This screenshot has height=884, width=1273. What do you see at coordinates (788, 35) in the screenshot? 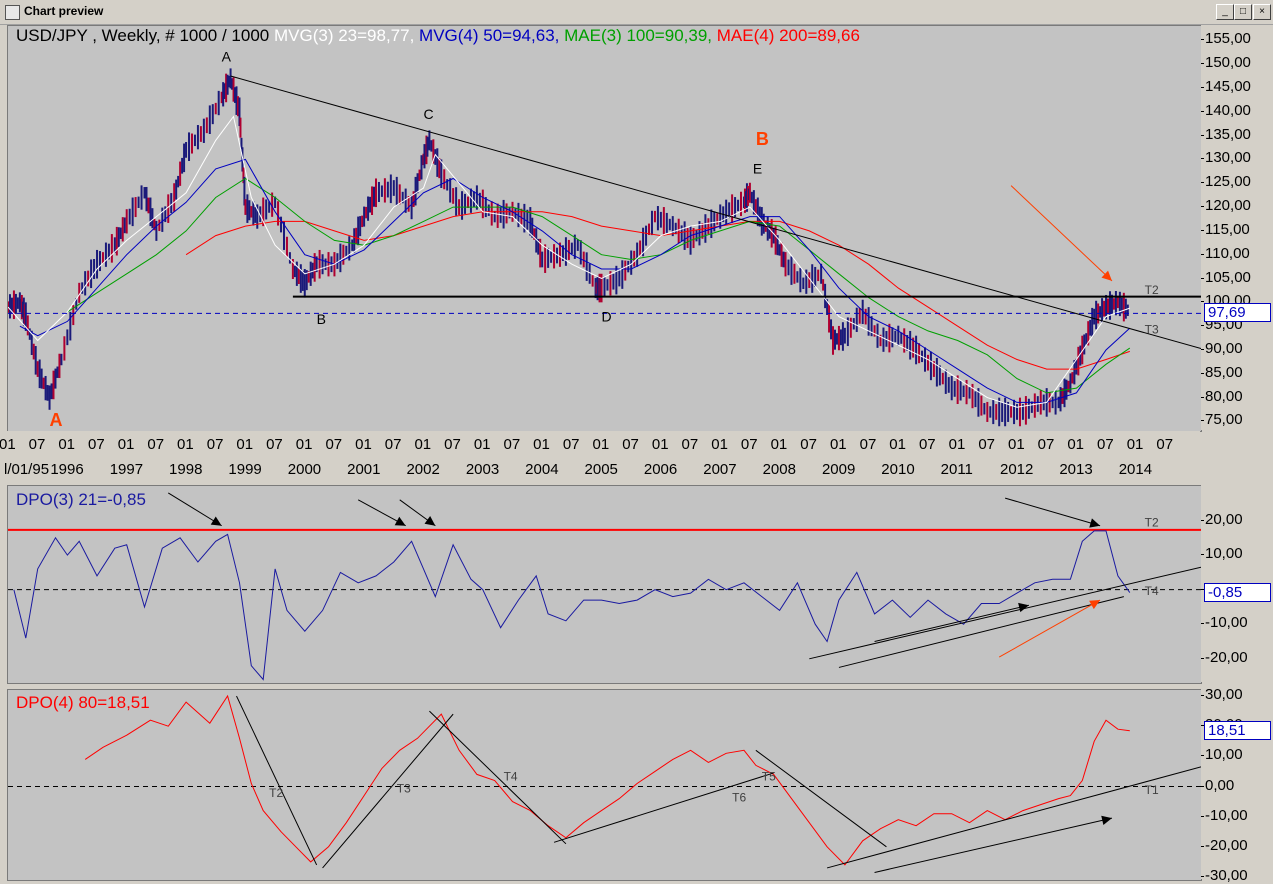
I see `header-mae4: MAE(4) 200=89,66` at bounding box center [788, 35].